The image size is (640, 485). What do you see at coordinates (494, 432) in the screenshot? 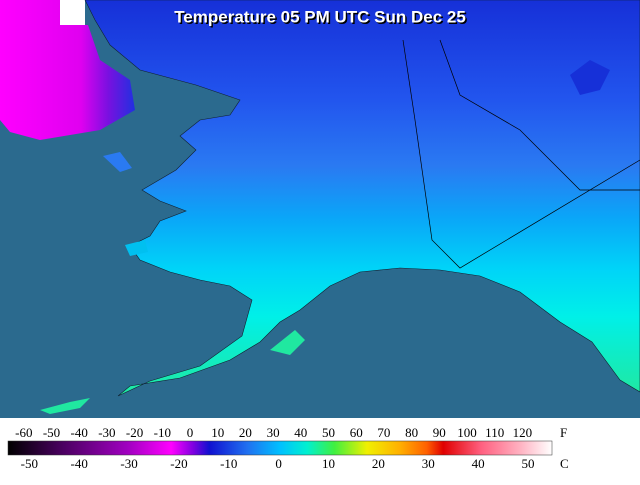
I see `f-label: 110` at bounding box center [494, 432].